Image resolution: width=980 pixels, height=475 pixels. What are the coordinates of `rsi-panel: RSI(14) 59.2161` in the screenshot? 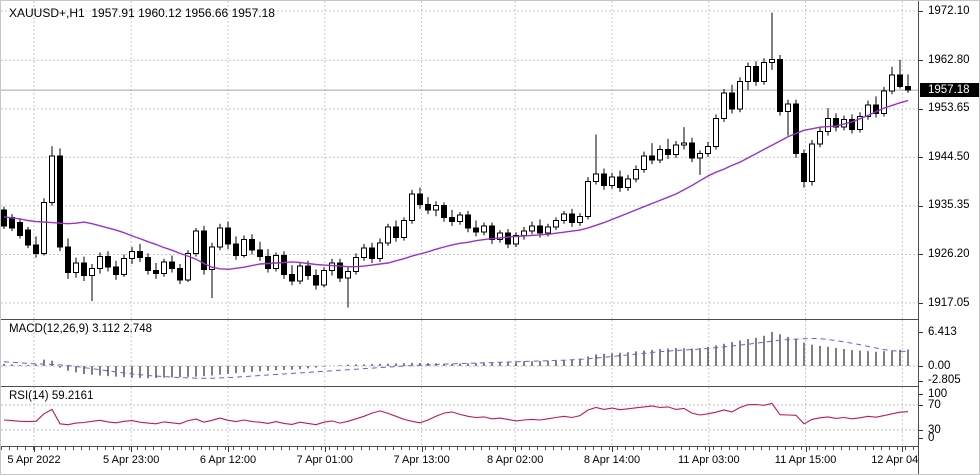 It's located at (459, 417).